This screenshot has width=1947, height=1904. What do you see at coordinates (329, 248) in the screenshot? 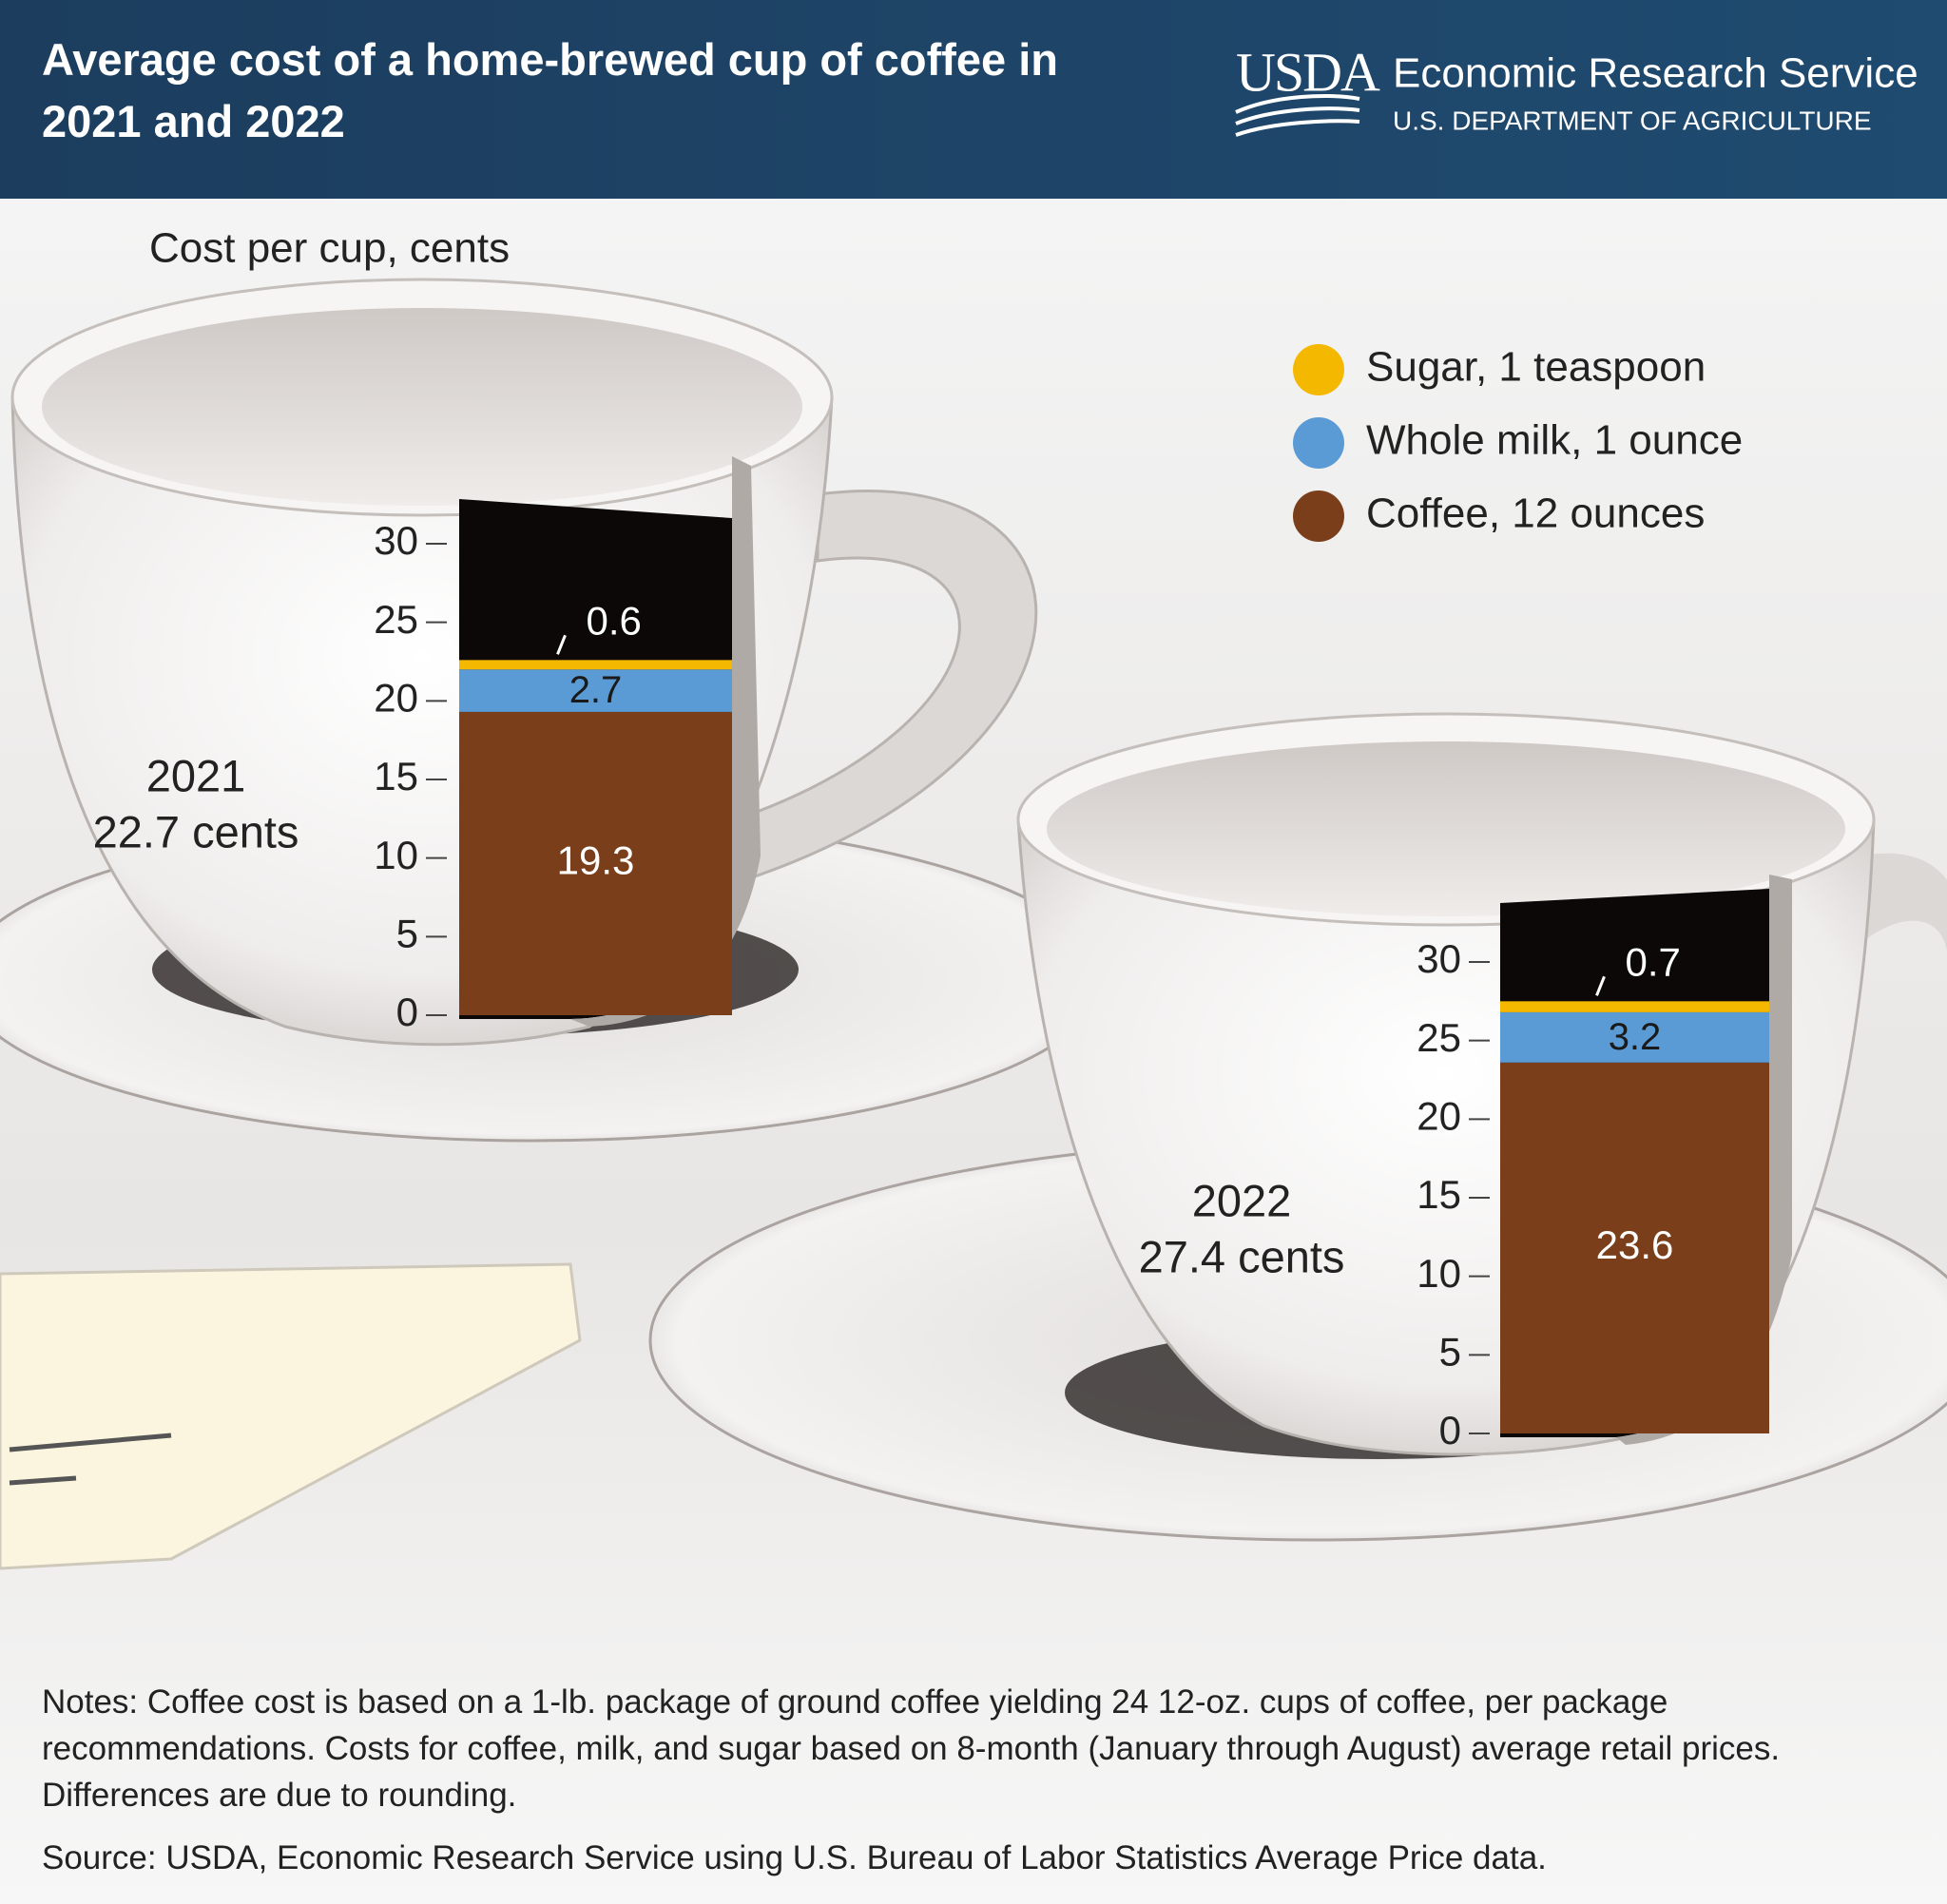
I see `y-axis-label: Cost per cup, cents` at bounding box center [329, 248].